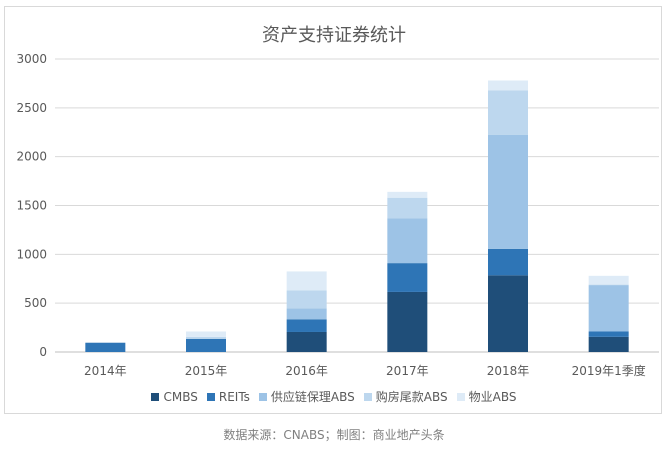  I want to click on x-tick-label: 2015年, so click(206, 371).